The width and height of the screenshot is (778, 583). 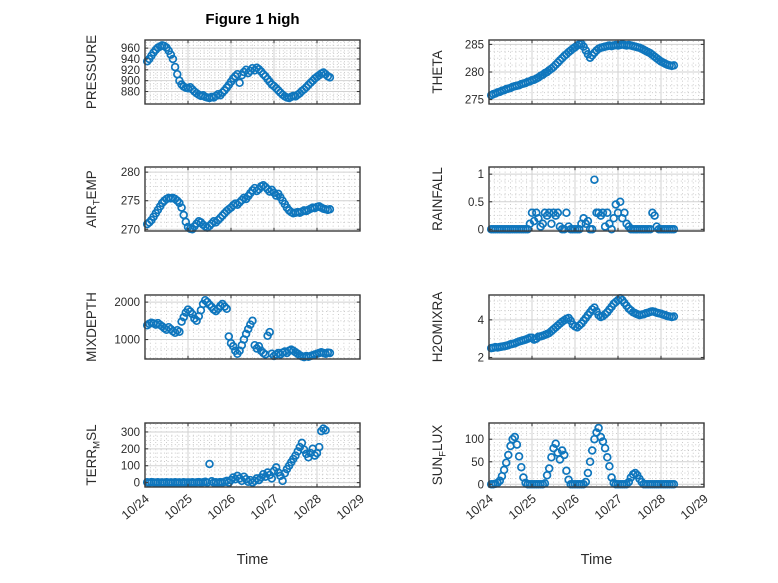 What do you see at coordinates (477, 463) in the screenshot?
I see `ytick-label: 50` at bounding box center [477, 463].